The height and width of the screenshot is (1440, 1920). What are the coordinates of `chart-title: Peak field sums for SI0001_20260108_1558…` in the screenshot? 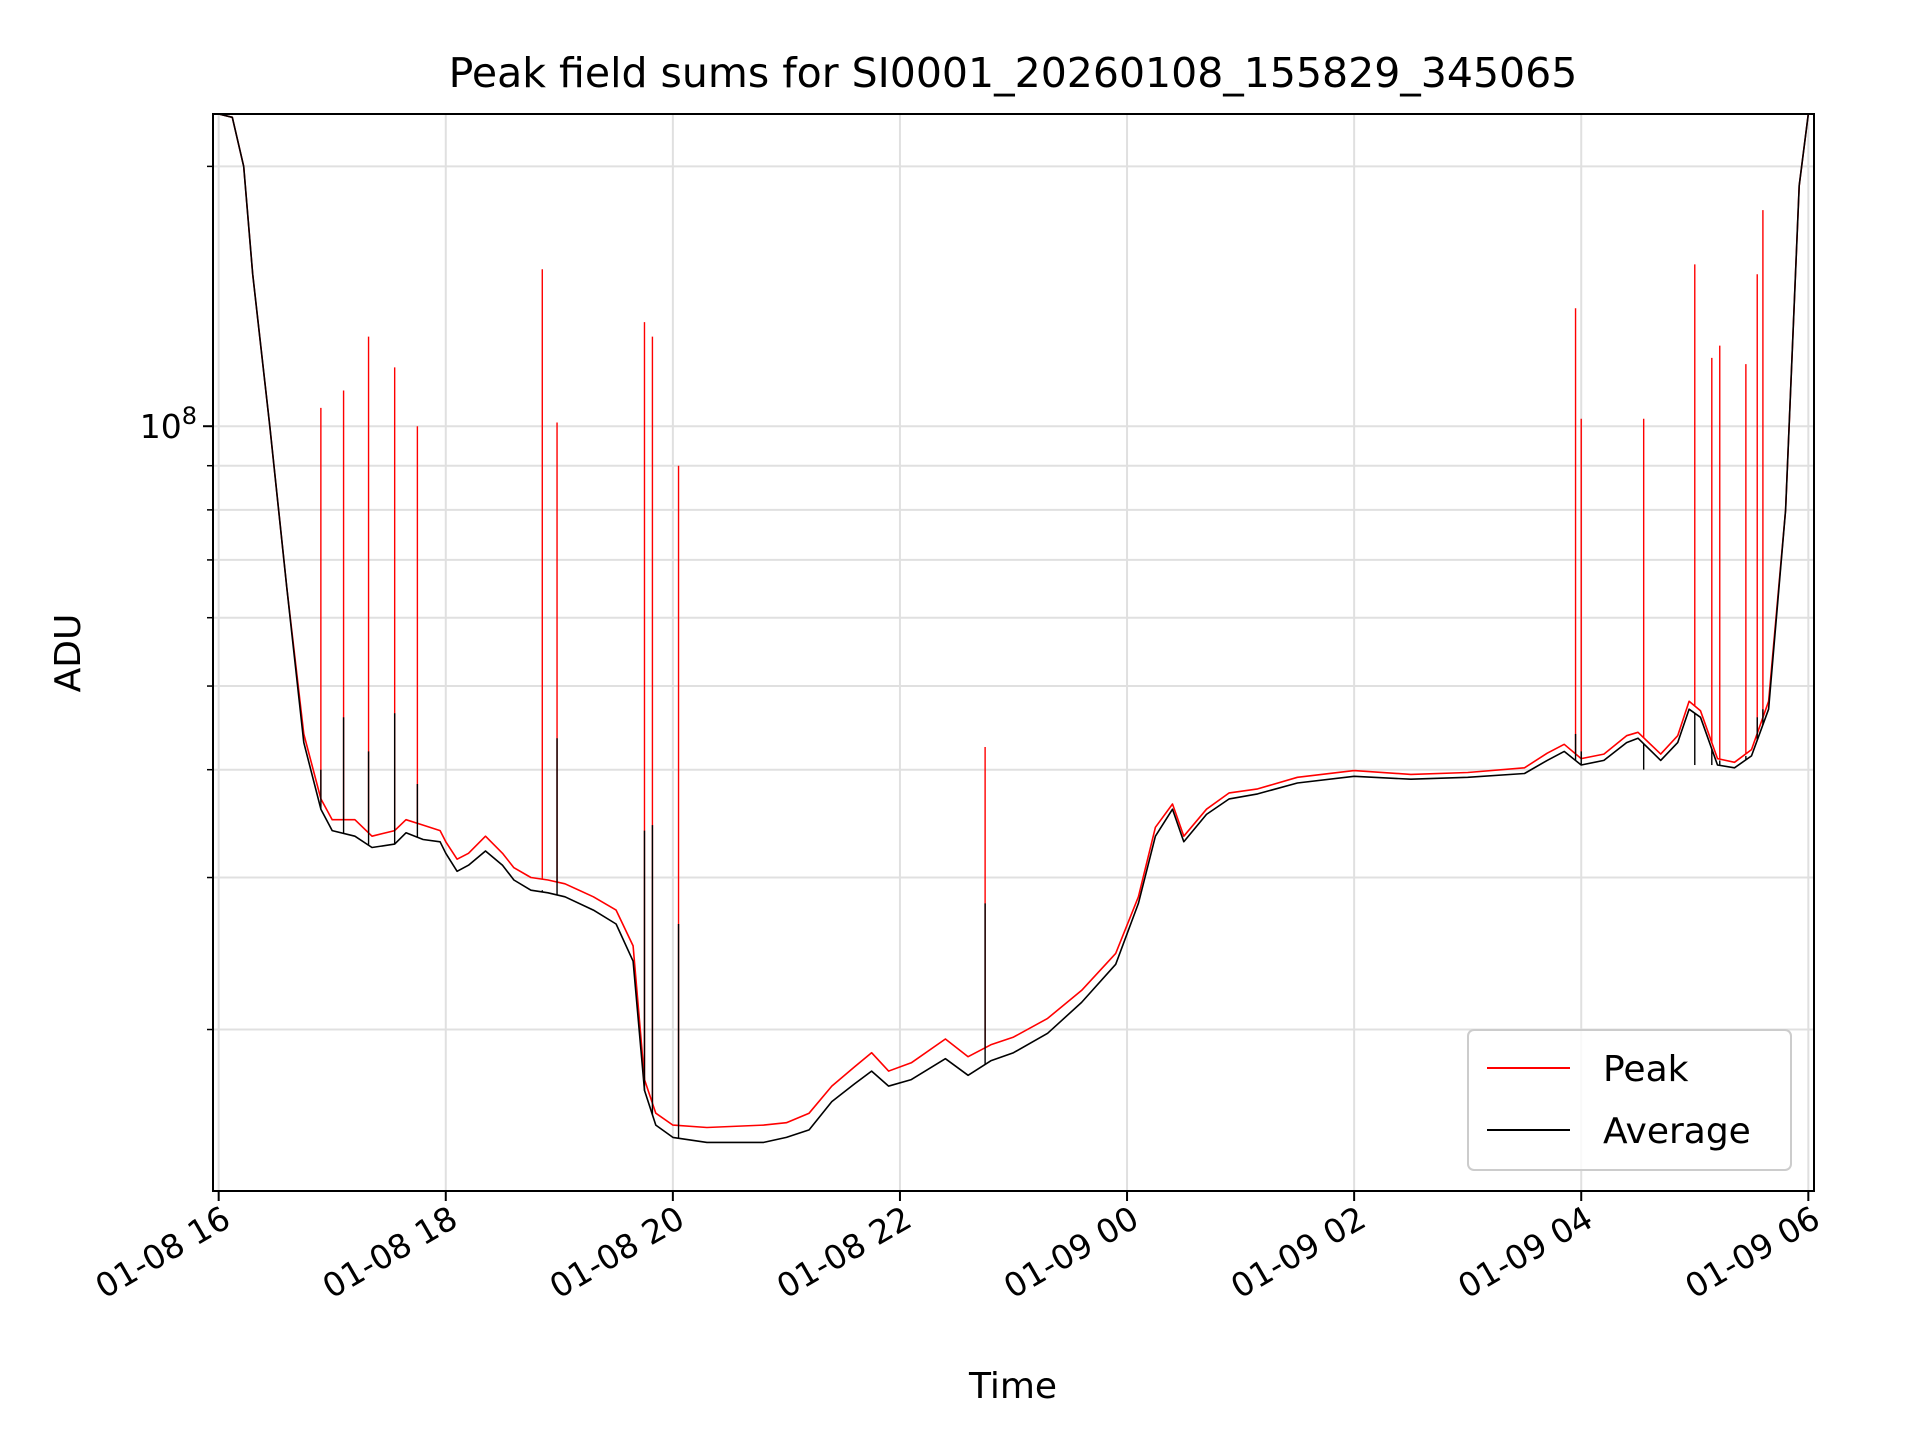 It's located at (1013, 73).